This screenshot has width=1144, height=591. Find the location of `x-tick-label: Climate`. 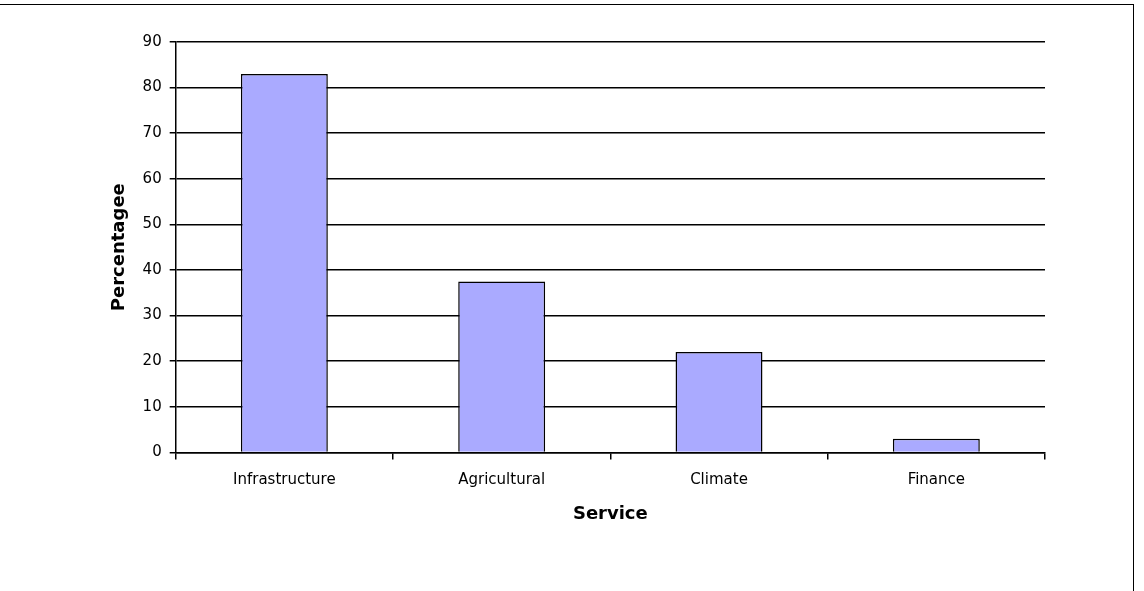

x-tick-label: Climate is located at coordinates (719, 479).